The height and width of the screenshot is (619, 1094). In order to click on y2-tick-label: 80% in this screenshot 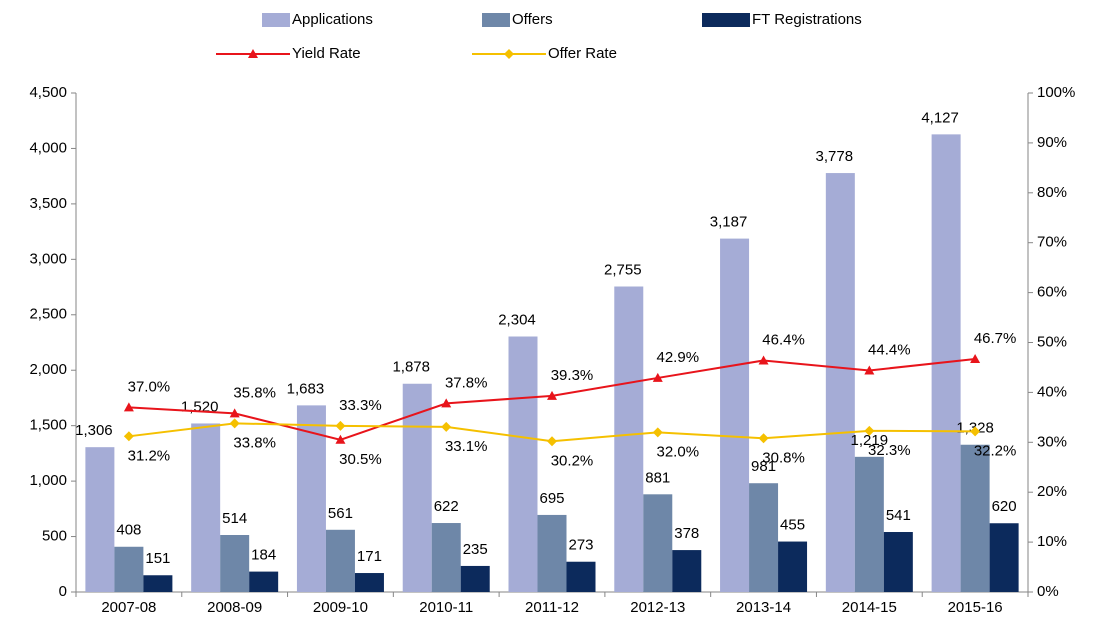, I will do `click(1052, 192)`.